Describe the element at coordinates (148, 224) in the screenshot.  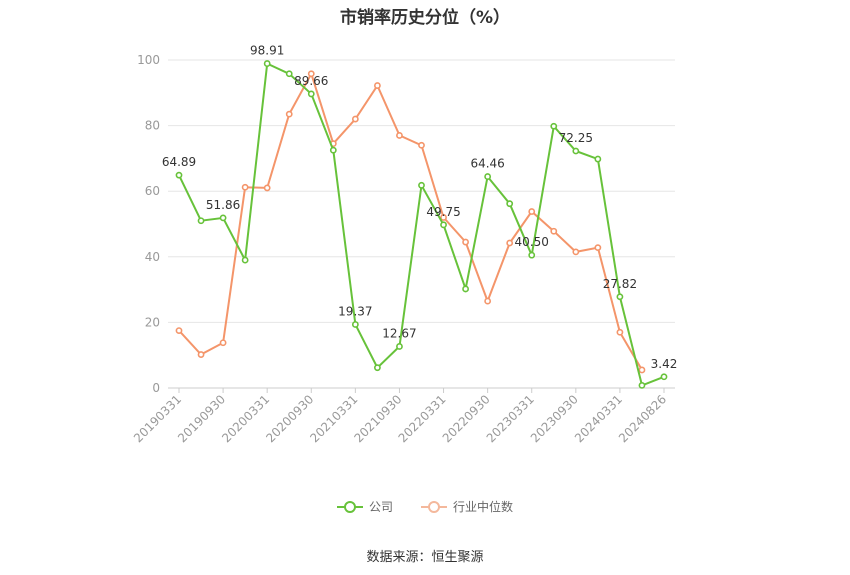
I see `y-axis: 0 20 40 60 80 100` at that location.